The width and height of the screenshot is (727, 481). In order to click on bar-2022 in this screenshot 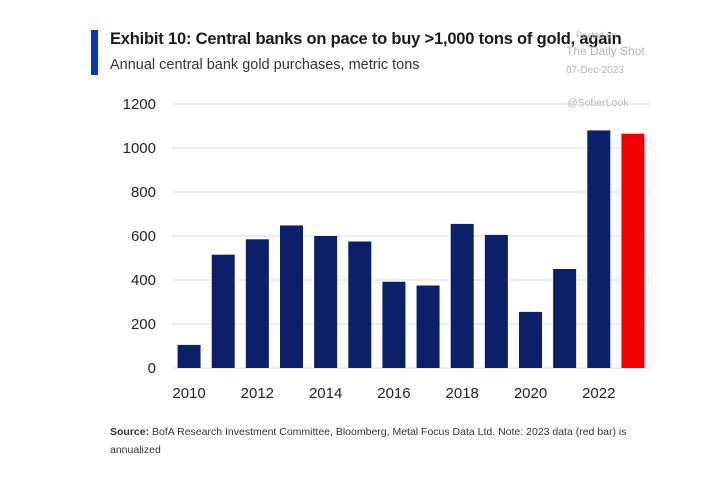, I will do `click(599, 249)`.